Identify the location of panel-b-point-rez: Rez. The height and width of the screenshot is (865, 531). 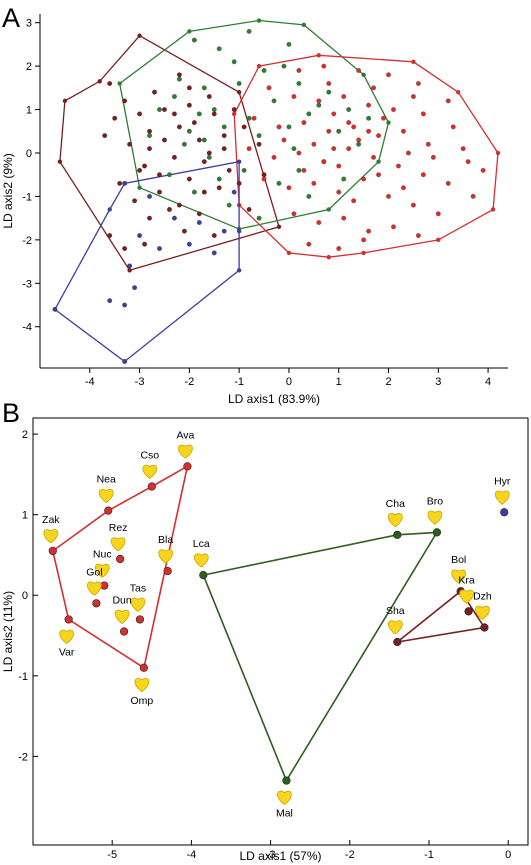
(118, 543).